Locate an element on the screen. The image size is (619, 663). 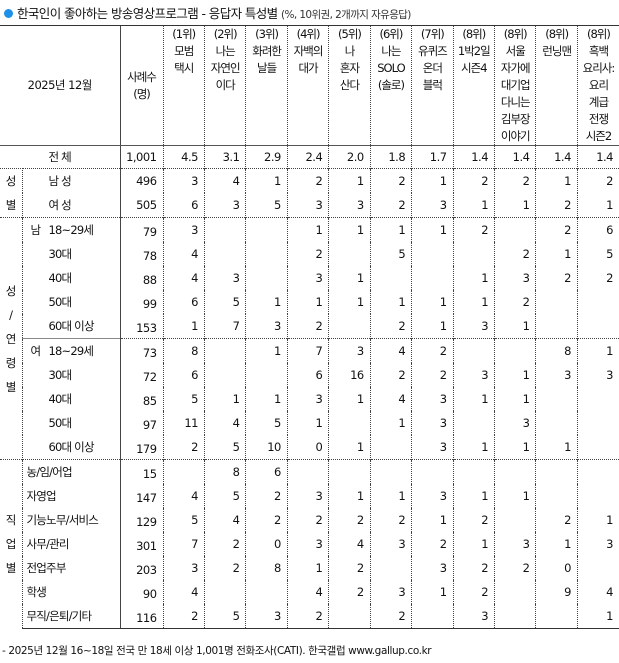
row-label: 기능노무/서비스 is located at coordinates (71, 520).